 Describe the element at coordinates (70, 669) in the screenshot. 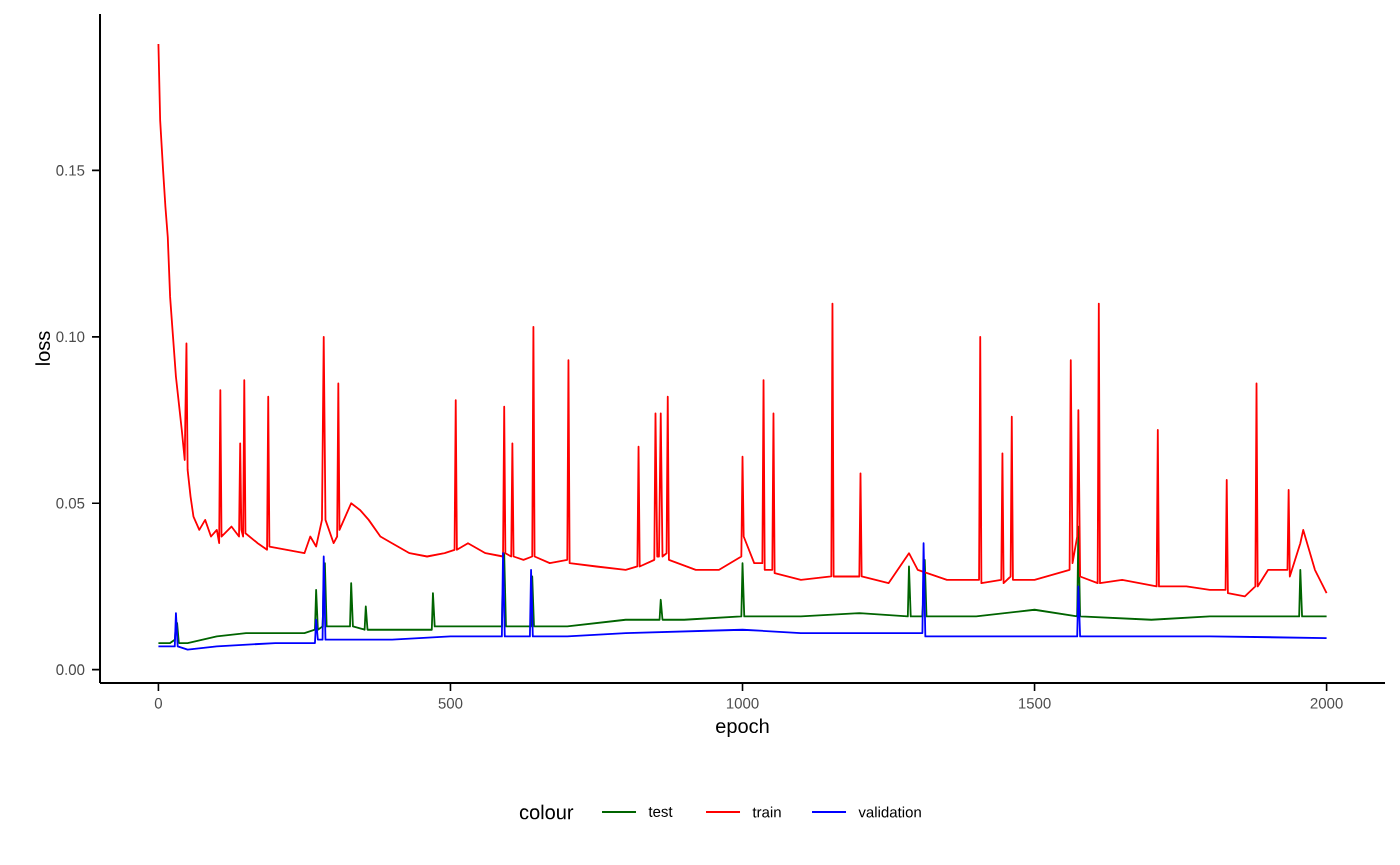

I see `y-tick-label: 0.00` at that location.